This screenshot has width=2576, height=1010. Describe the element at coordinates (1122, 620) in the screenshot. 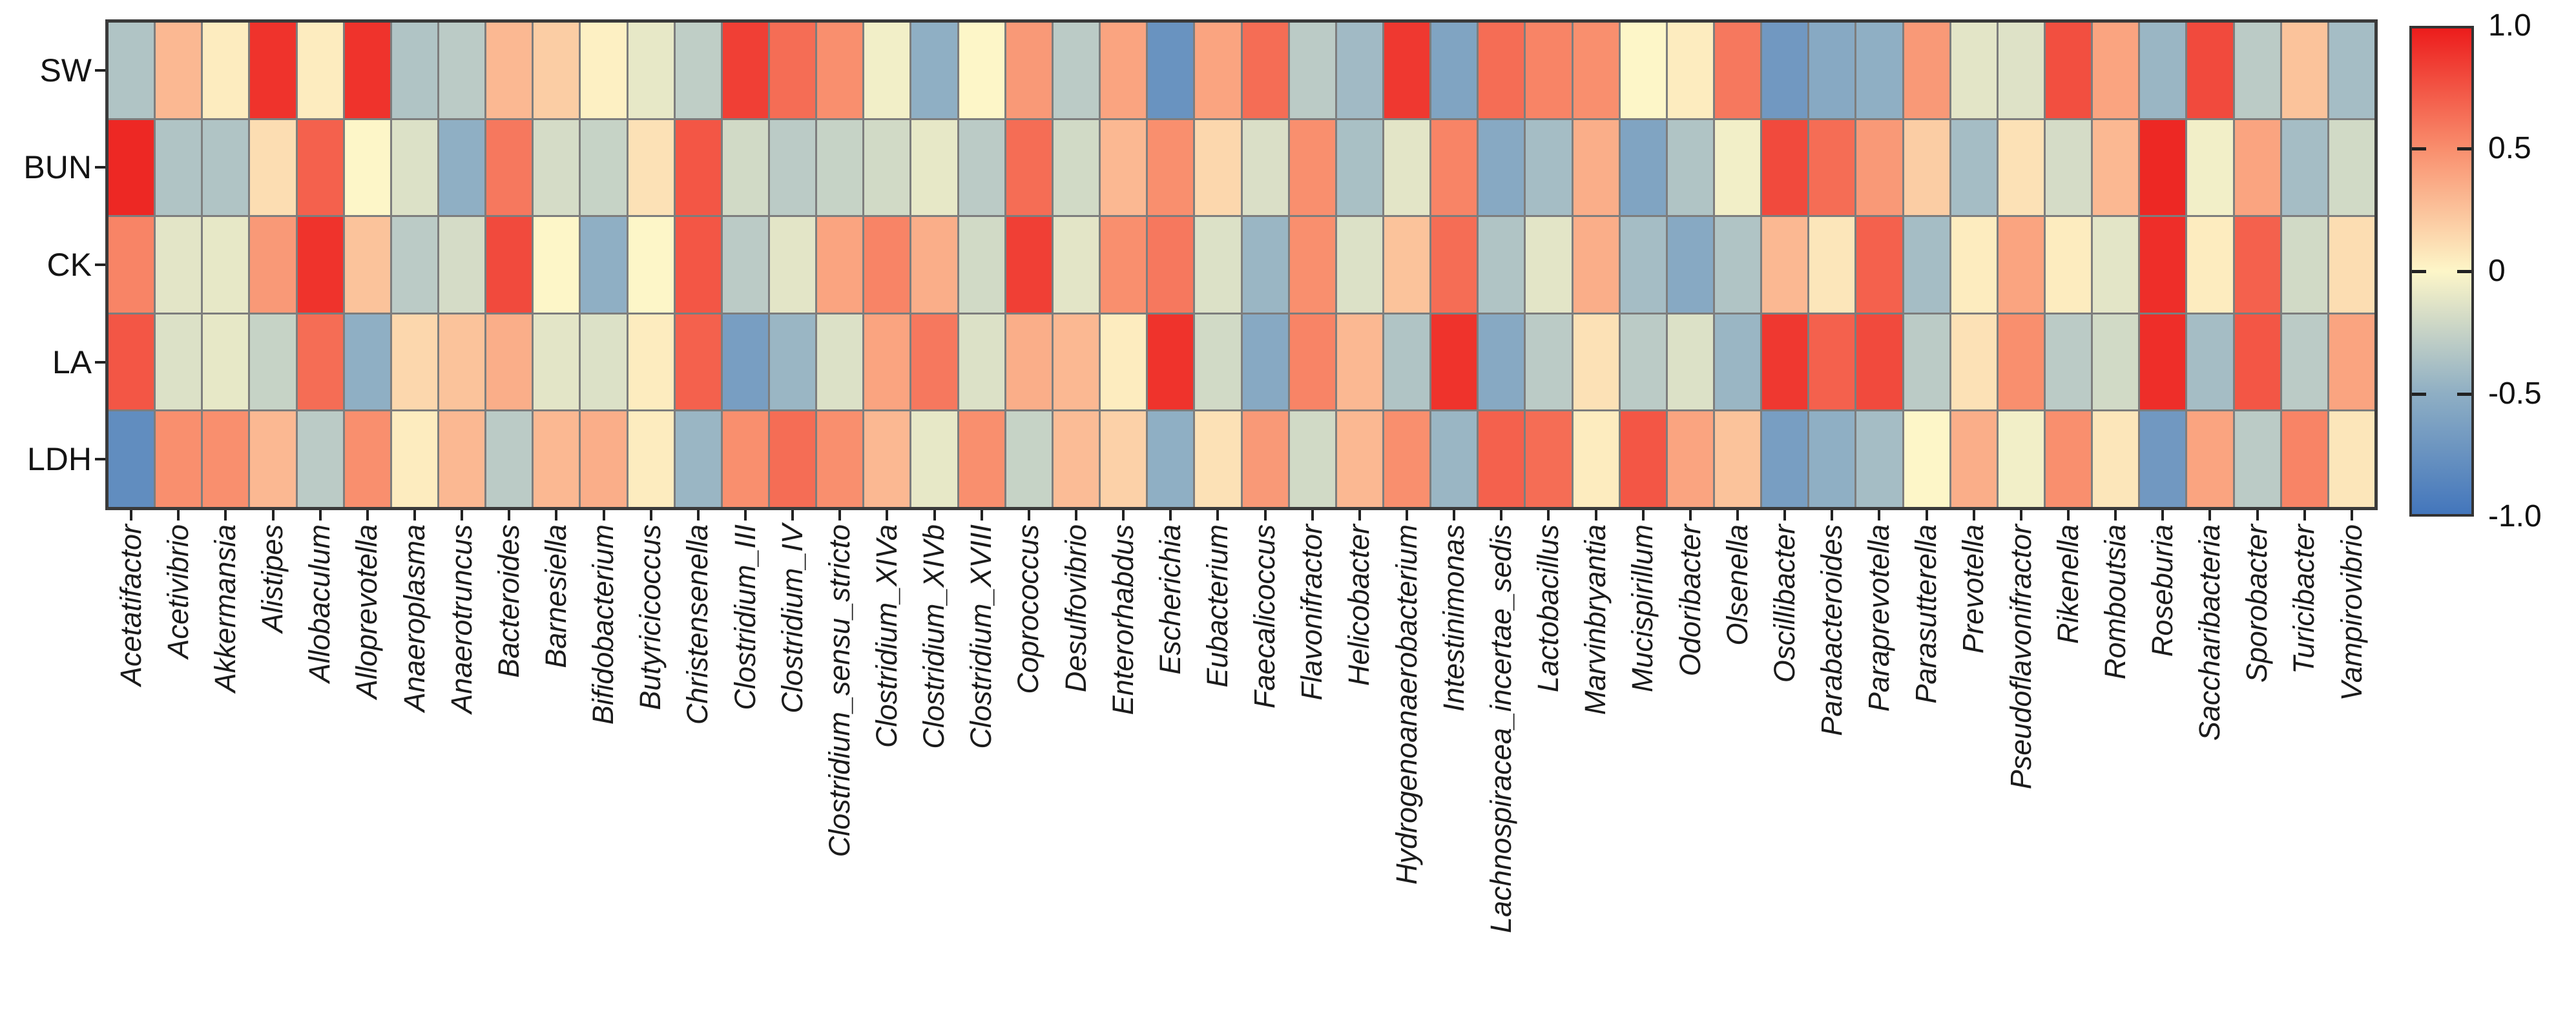

I see `column-label: Enterorhabdus` at that location.